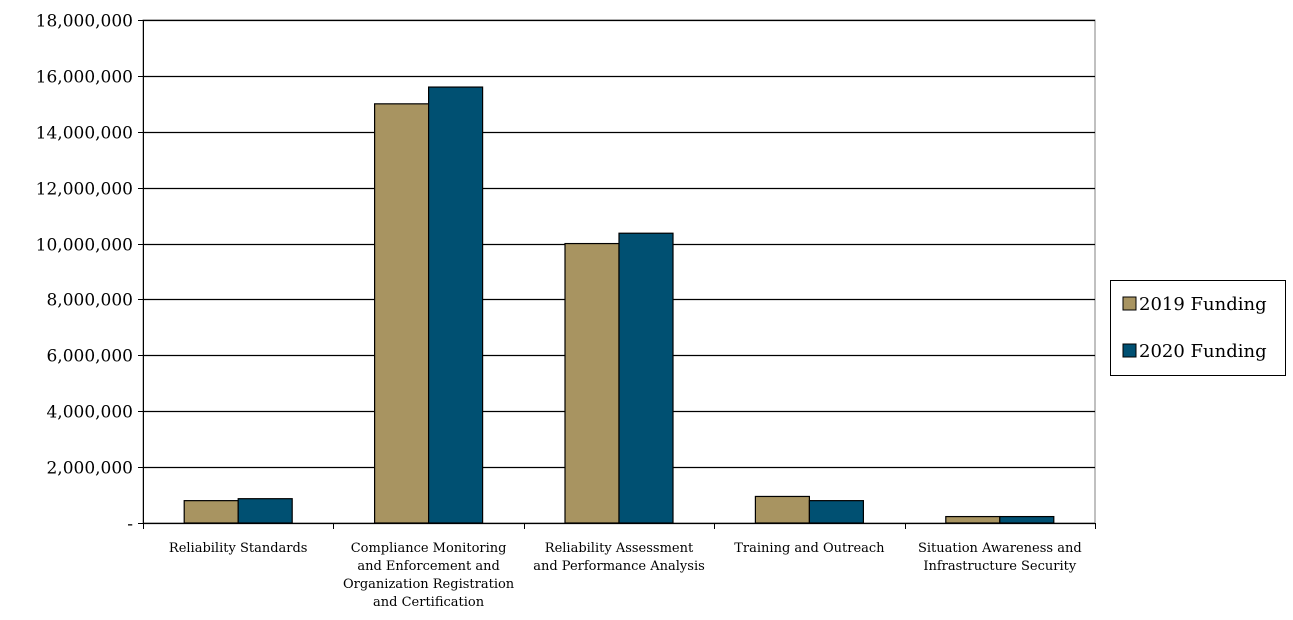 This screenshot has height=620, width=1293. Describe the element at coordinates (89, 357) in the screenshot. I see `y-tick-label: 6,000,000` at that location.